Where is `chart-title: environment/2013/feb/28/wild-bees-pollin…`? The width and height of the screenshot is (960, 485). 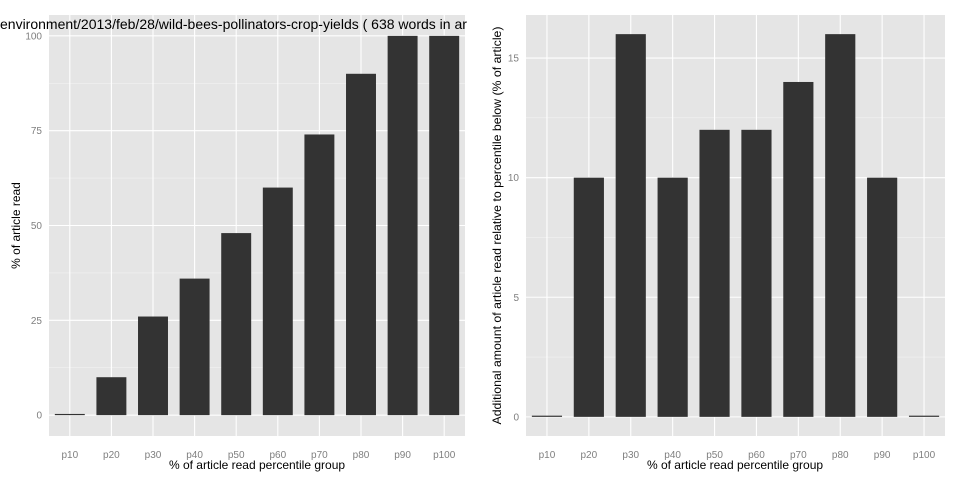 chart-title: environment/2013/feb/28/wild-bees-pollin… is located at coordinates (233, 24).